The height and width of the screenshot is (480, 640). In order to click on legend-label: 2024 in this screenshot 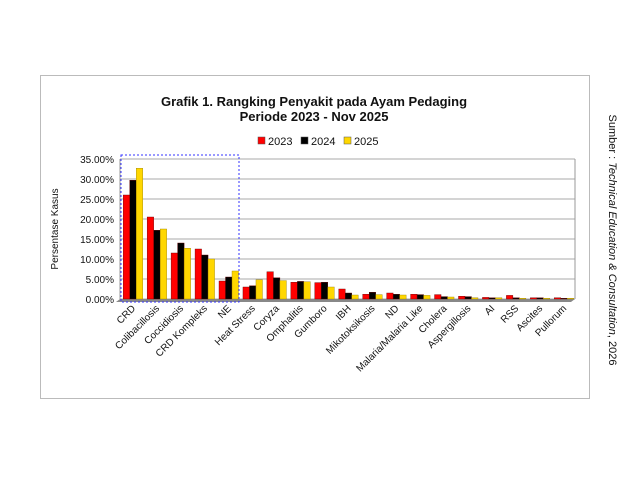, I will do `click(323, 142)`.